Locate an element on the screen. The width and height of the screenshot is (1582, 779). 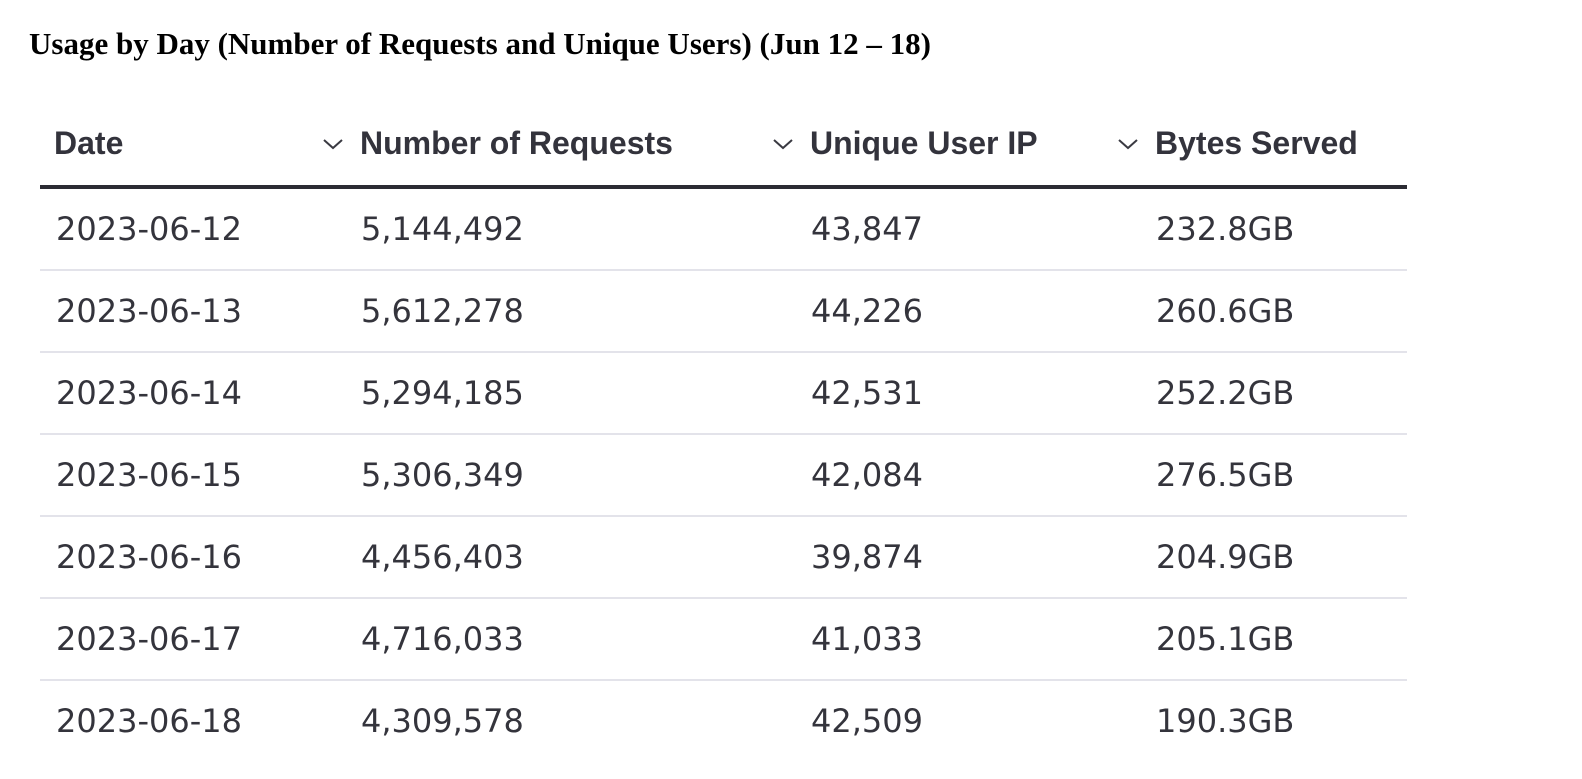
cell-date: 2023-06-15 is located at coordinates (200, 475).